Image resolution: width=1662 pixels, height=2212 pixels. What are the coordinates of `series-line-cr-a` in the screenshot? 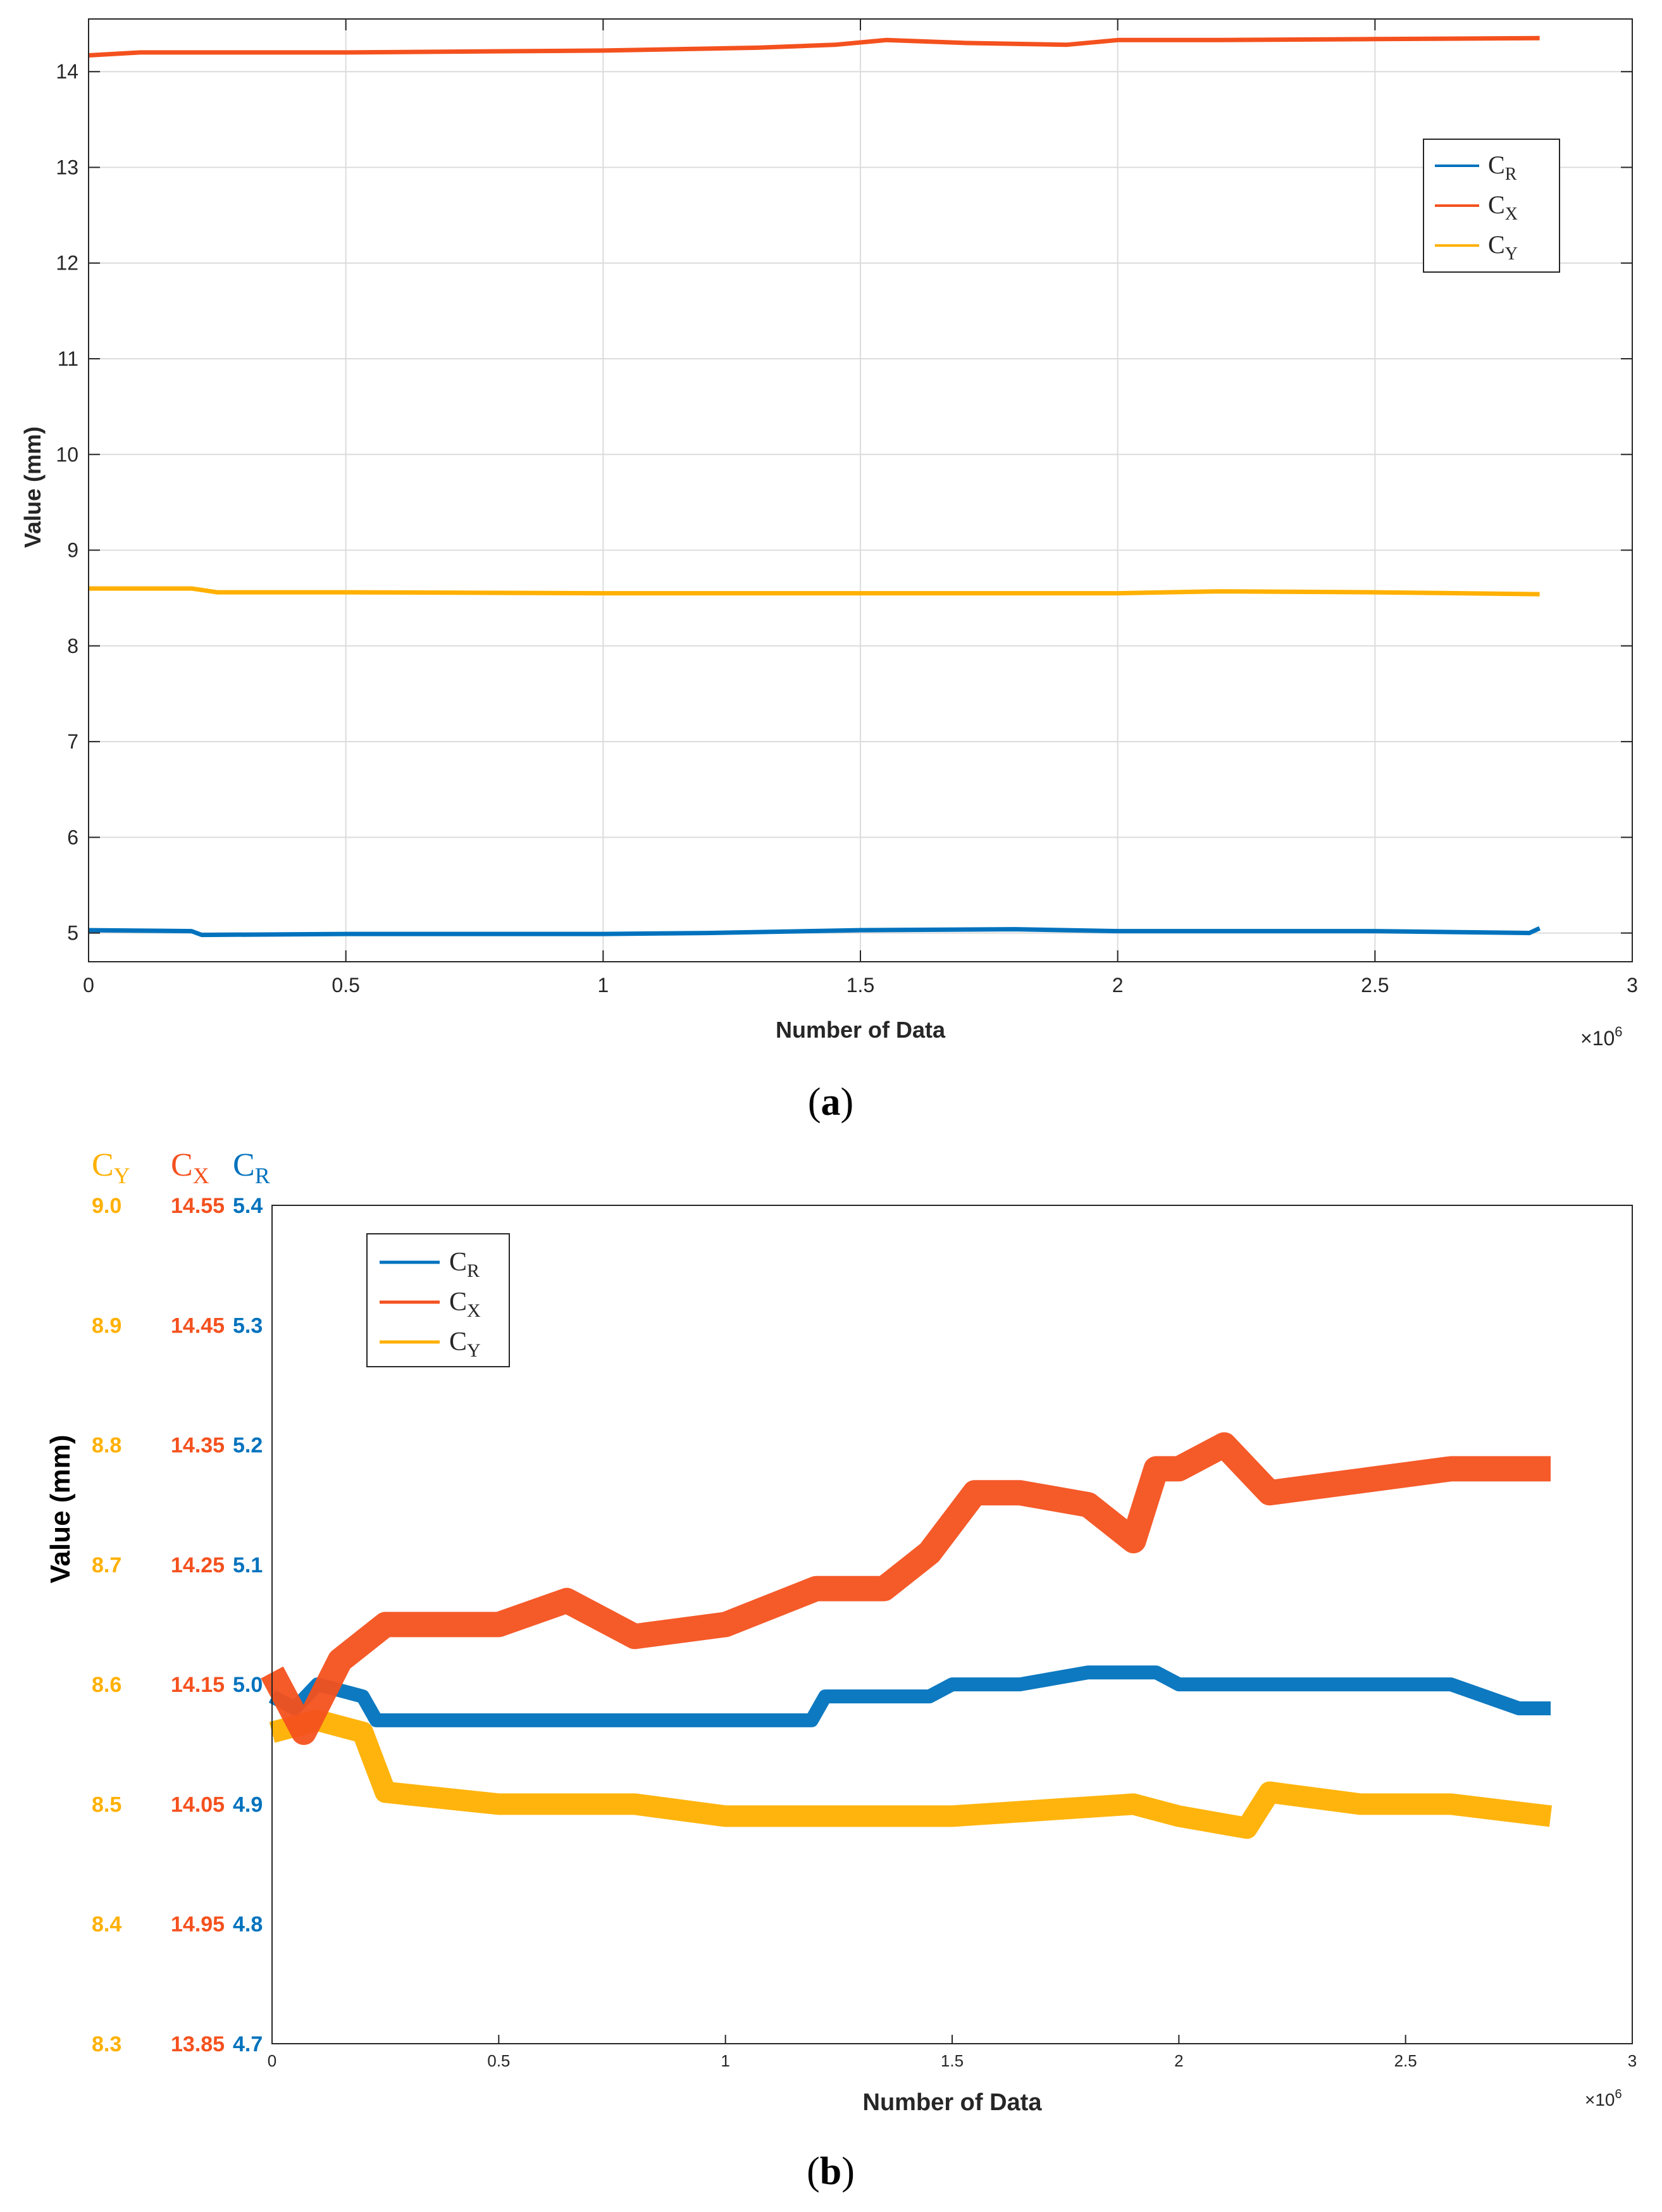 It's located at (815, 932).